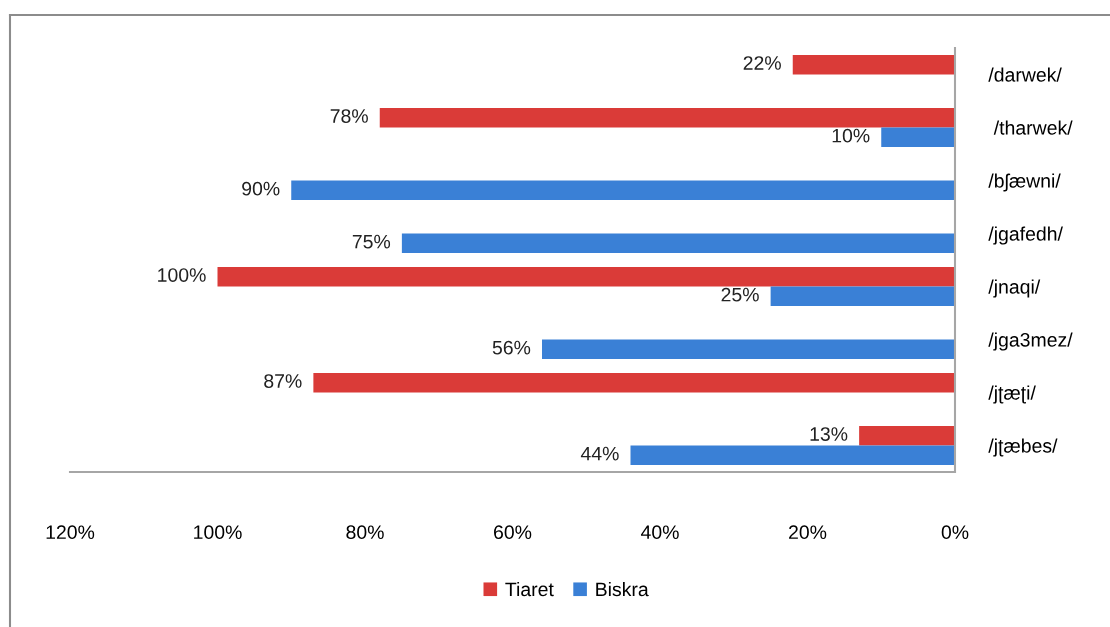 This screenshot has height=627, width=1110. Describe the element at coordinates (218, 532) in the screenshot. I see `x-tick-label: 100%` at that location.